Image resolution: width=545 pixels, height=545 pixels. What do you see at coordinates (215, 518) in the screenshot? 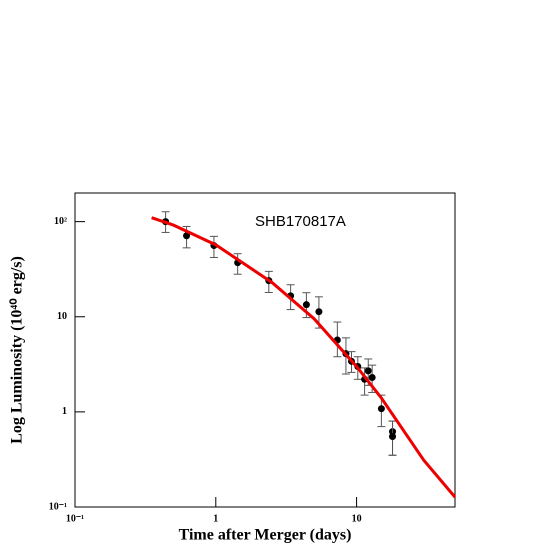
I see `x-tick-label: 1` at bounding box center [215, 518].